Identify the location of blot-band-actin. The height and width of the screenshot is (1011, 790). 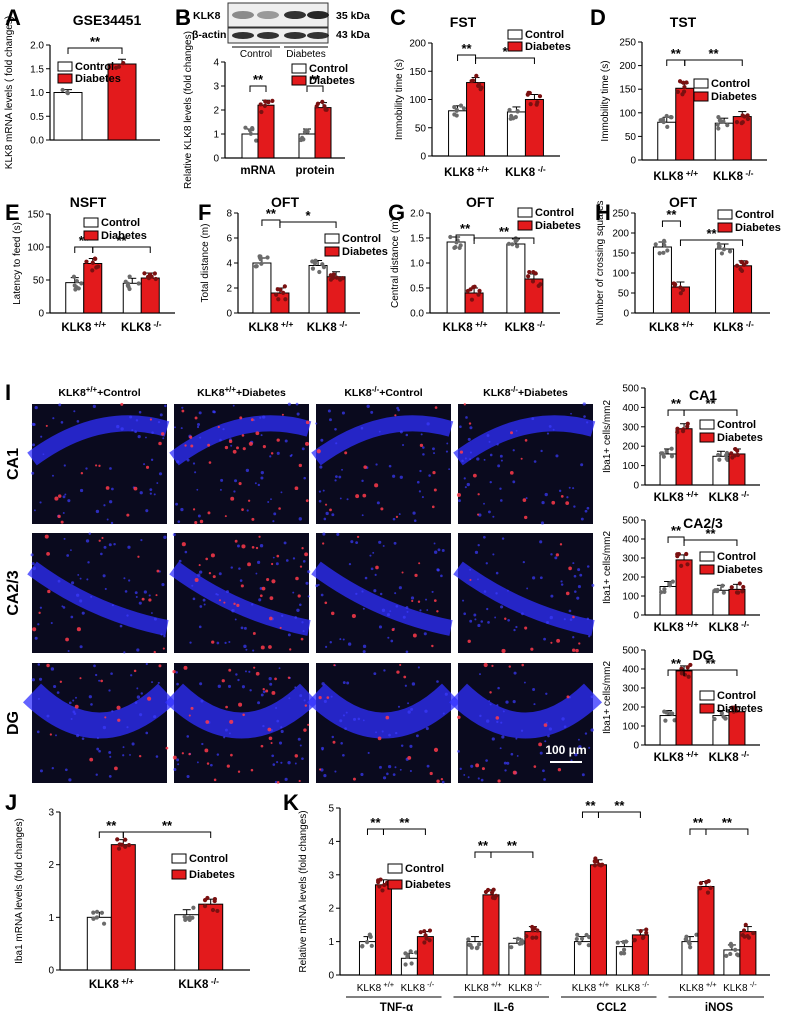
(318, 35).